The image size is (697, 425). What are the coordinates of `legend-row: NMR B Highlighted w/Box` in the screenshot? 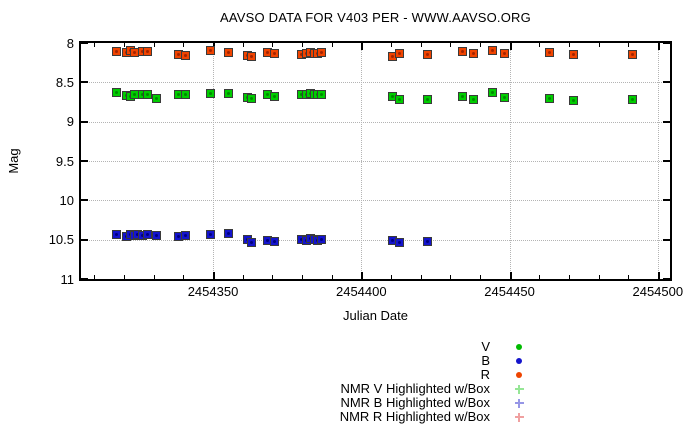 It's located at (274, 403).